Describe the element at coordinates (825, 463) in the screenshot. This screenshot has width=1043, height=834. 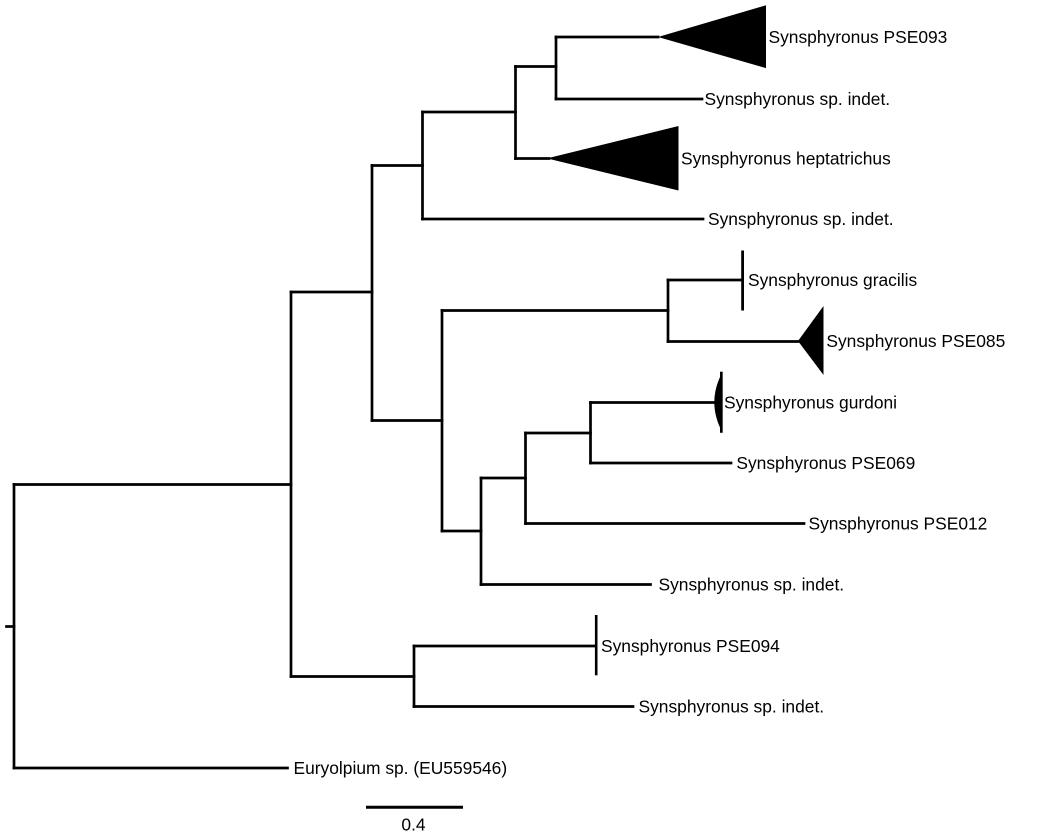
I see `svg-text: Synsphyronus PSE069` at that location.